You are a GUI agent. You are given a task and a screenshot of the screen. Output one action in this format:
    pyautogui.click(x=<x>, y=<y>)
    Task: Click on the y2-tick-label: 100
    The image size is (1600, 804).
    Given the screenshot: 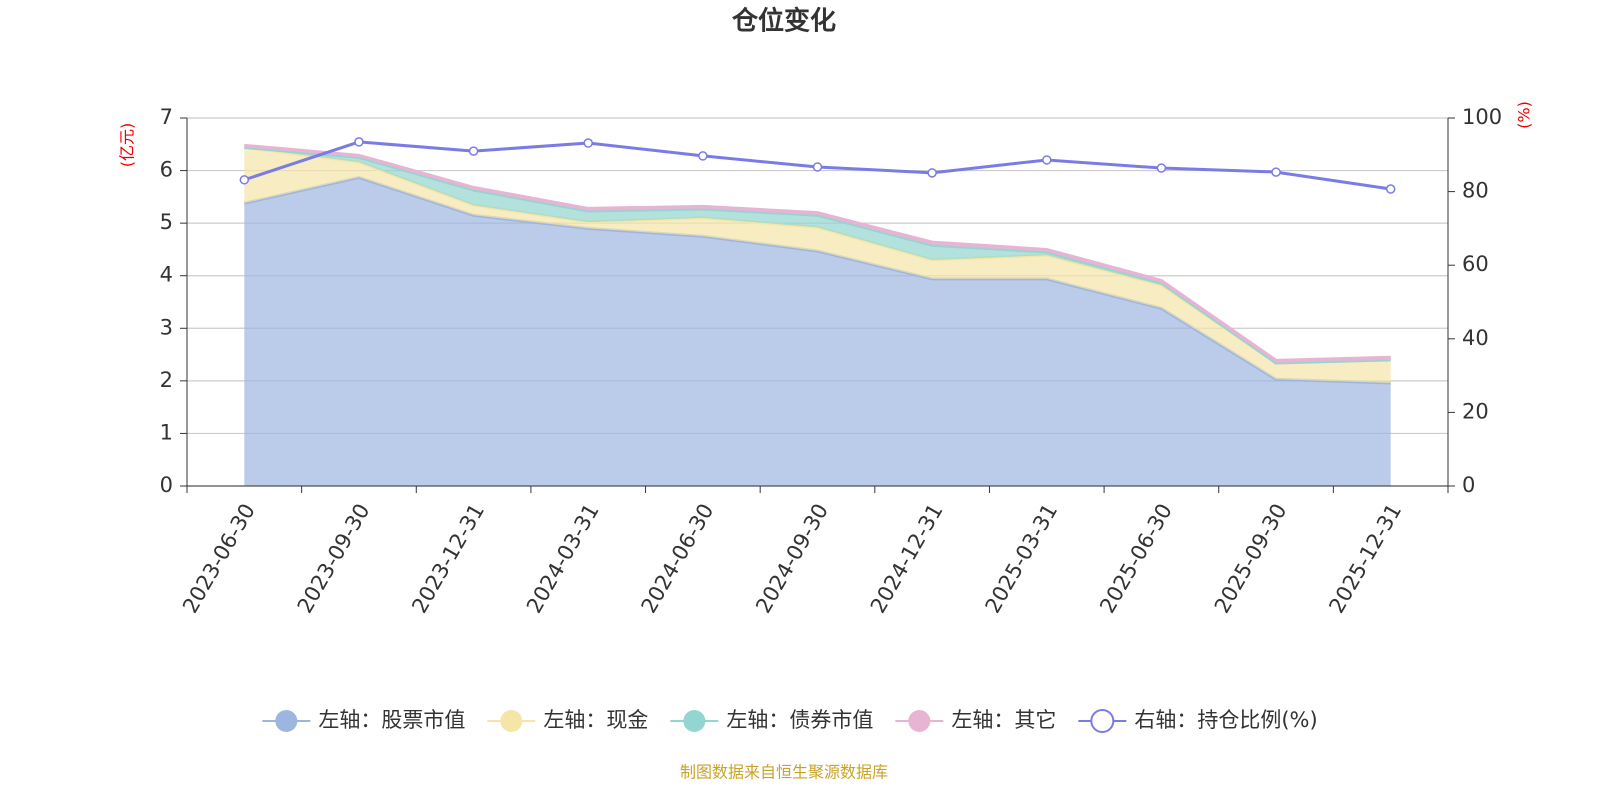 What is the action you would take?
    pyautogui.click(x=1482, y=117)
    